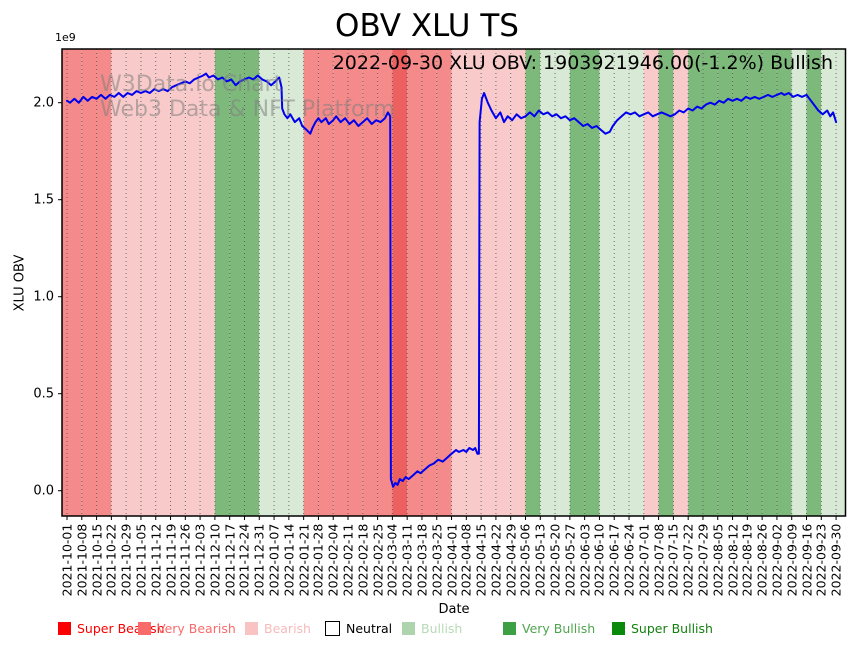  Describe the element at coordinates (540, 560) in the screenshot. I see `x-tick-label-2022-05-13: 2022-05-13` at that location.